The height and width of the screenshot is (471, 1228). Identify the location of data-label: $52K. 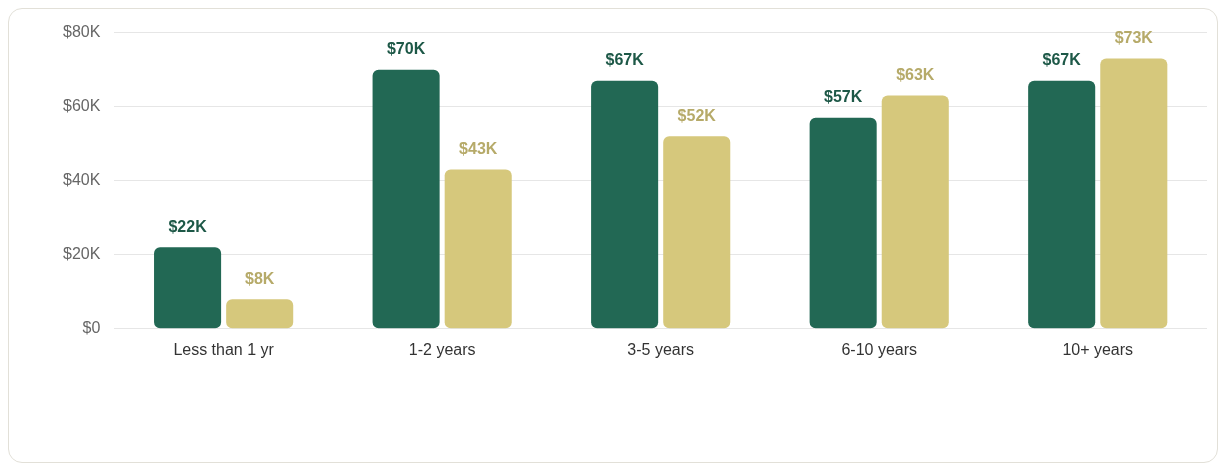
(697, 115).